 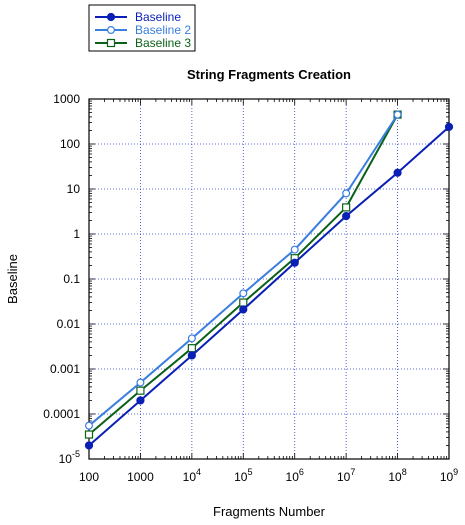 What do you see at coordinates (163, 43) in the screenshot?
I see `legend-label: Baseline 3` at bounding box center [163, 43].